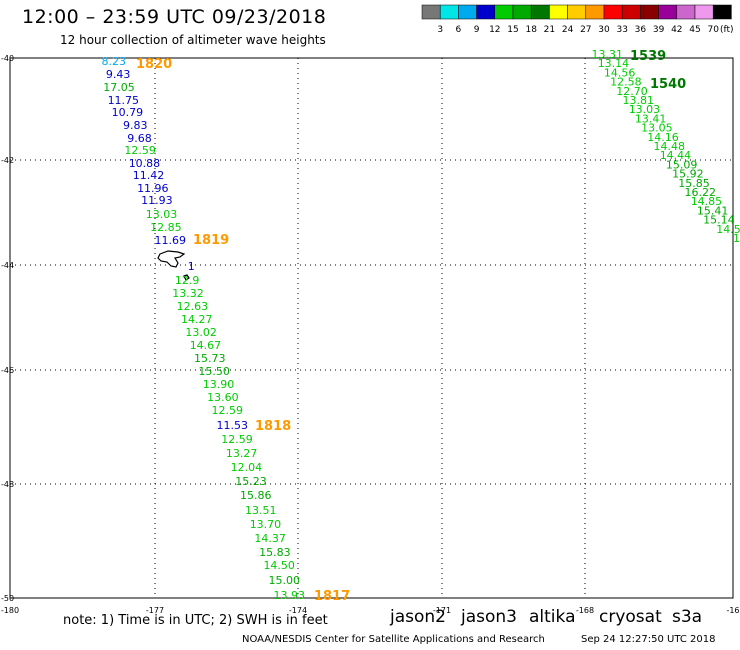 The width and height of the screenshot is (740, 650). I want to click on colorbar: 3 6 9 12 15 18 21 24 27 30 33 36 39 42 45 70 (ft), so click(577, 19).